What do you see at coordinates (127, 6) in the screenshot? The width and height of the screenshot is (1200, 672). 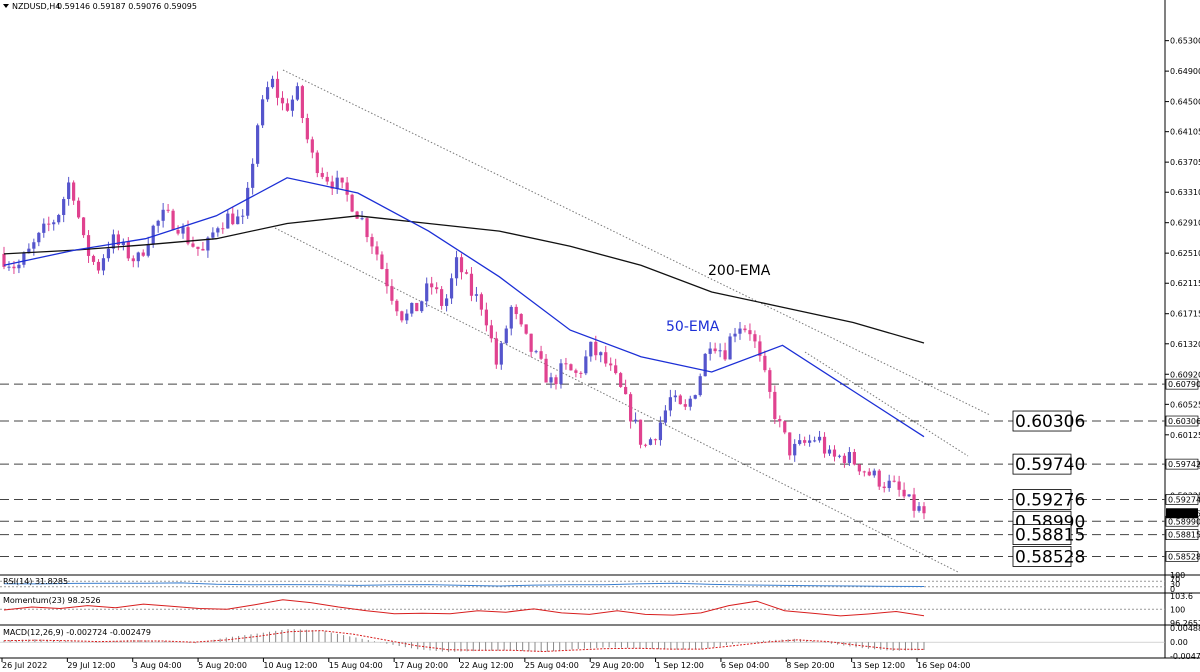 I see `ohlc-readout: 0.59146 0.59187 0.59076 0.59095` at bounding box center [127, 6].